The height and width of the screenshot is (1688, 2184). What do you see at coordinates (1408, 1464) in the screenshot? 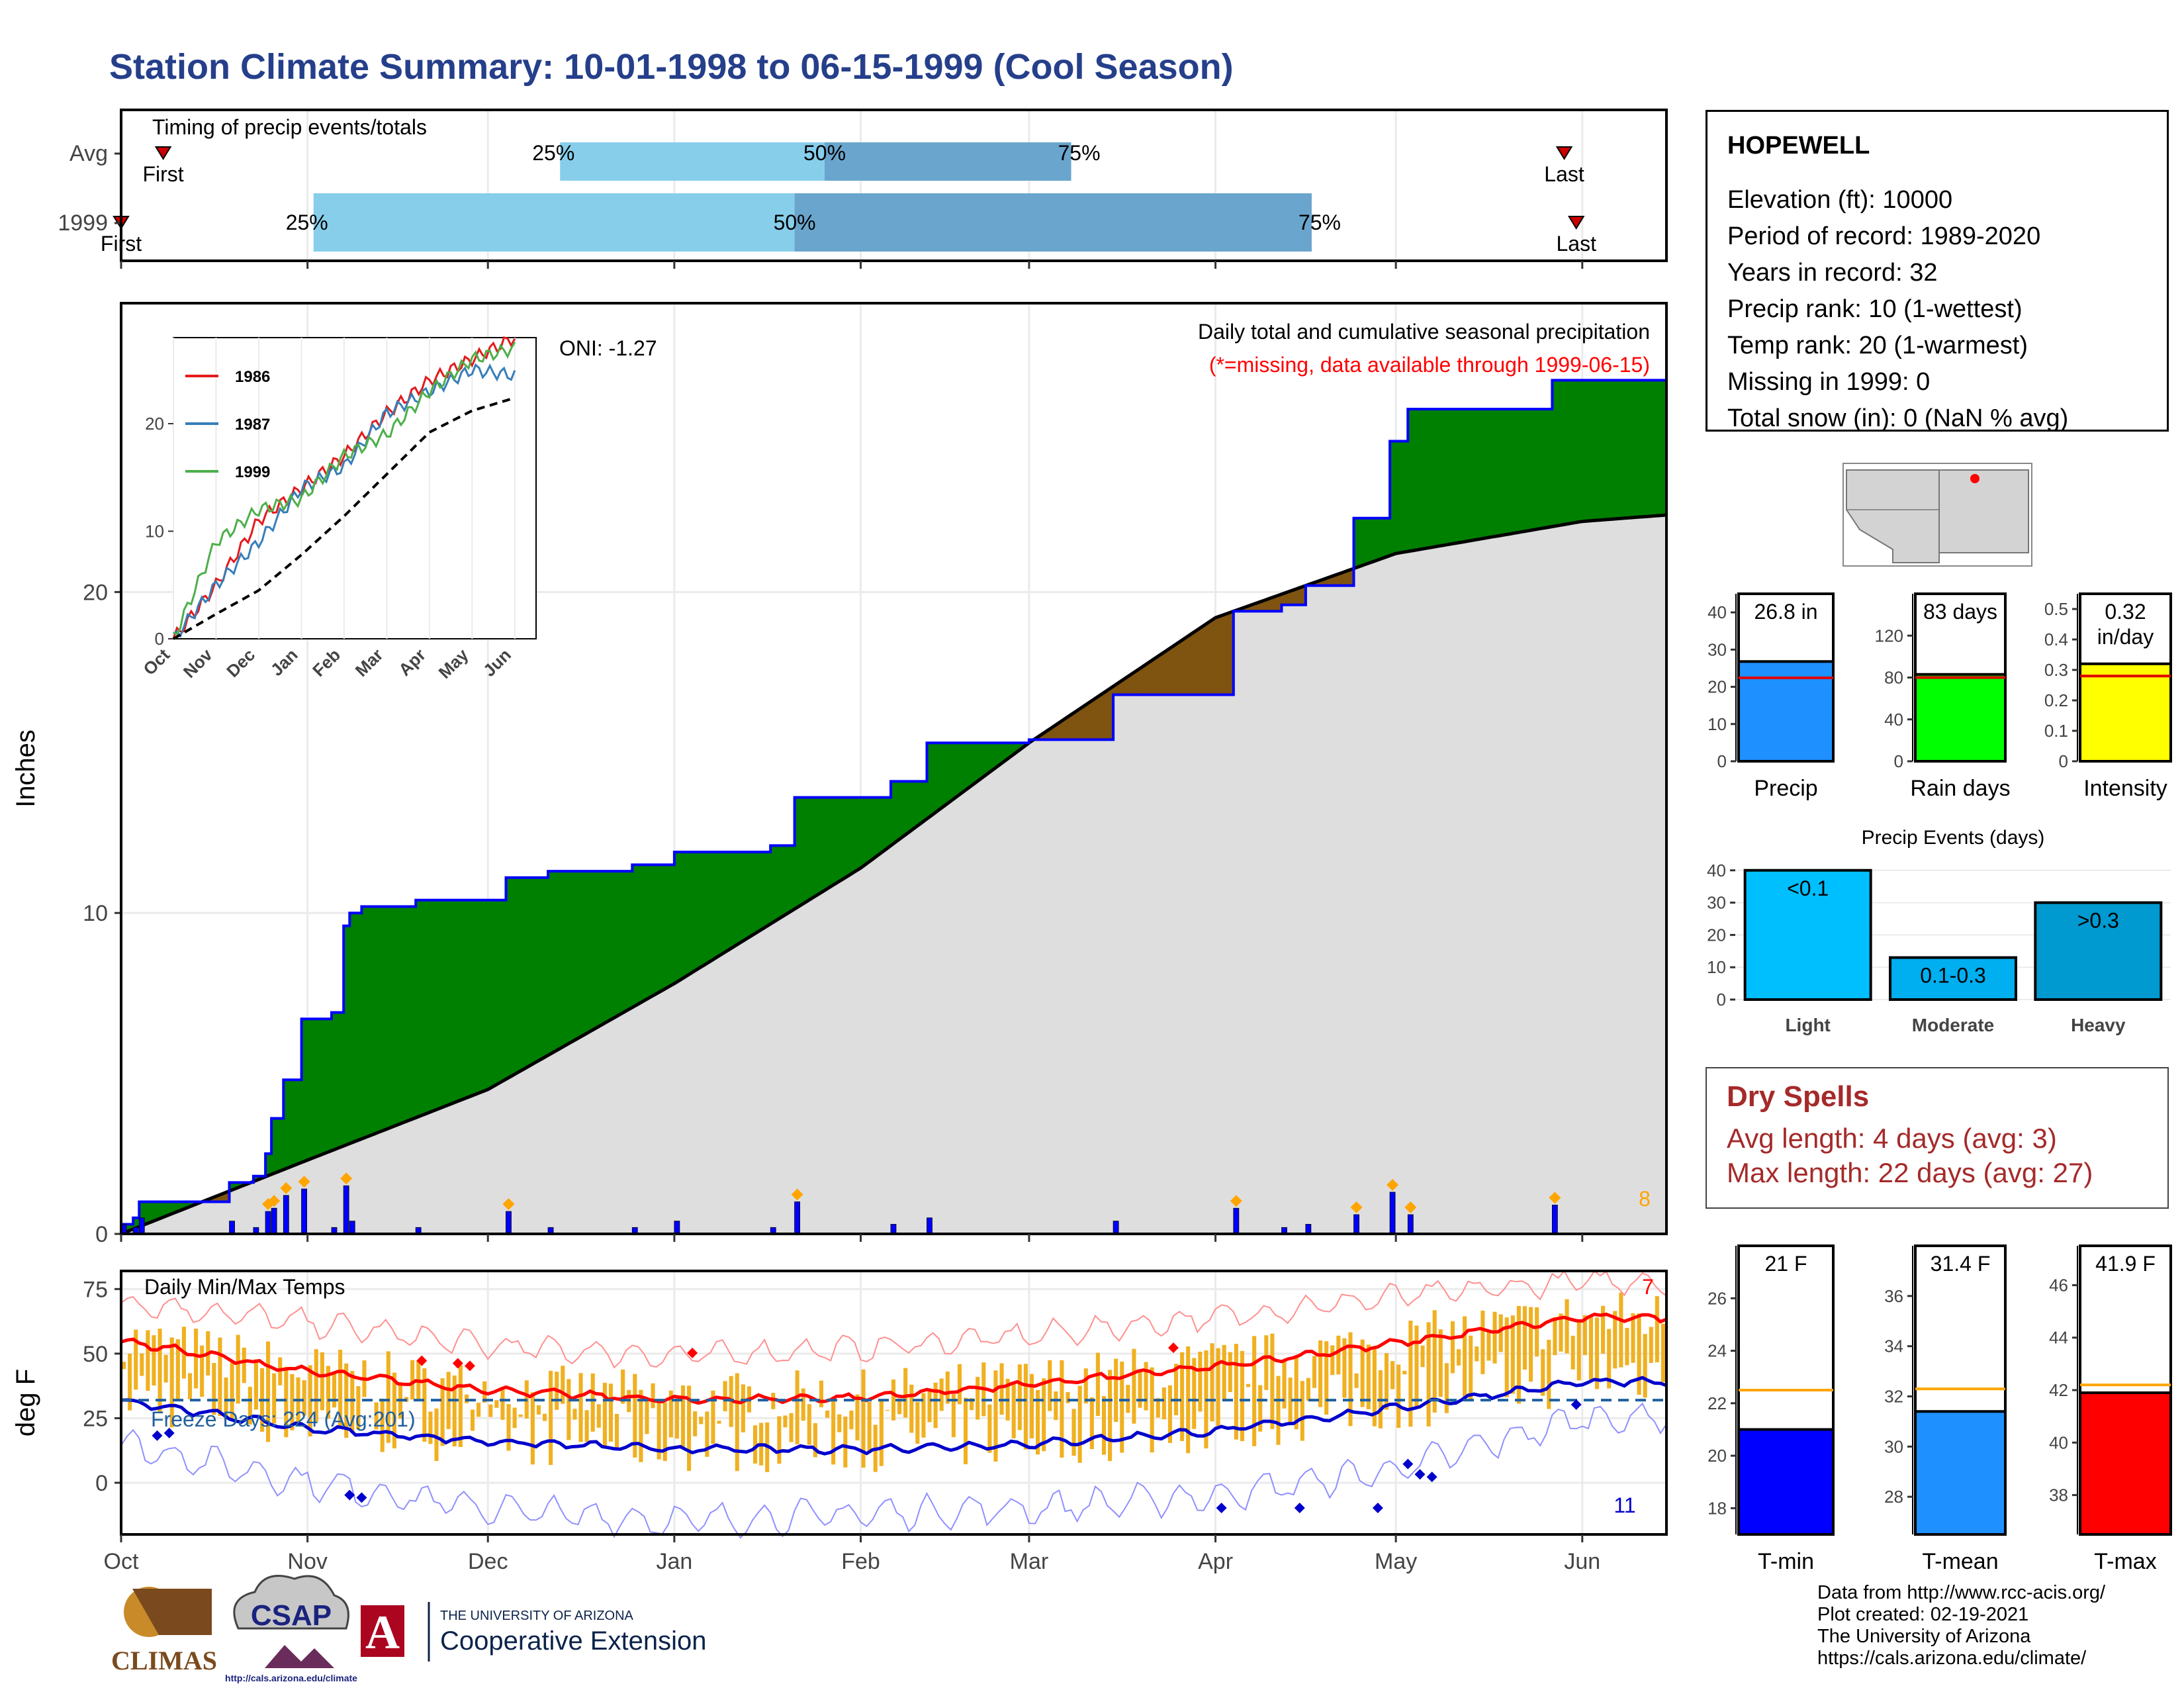
I see `temps-record-low-marker` at bounding box center [1408, 1464].